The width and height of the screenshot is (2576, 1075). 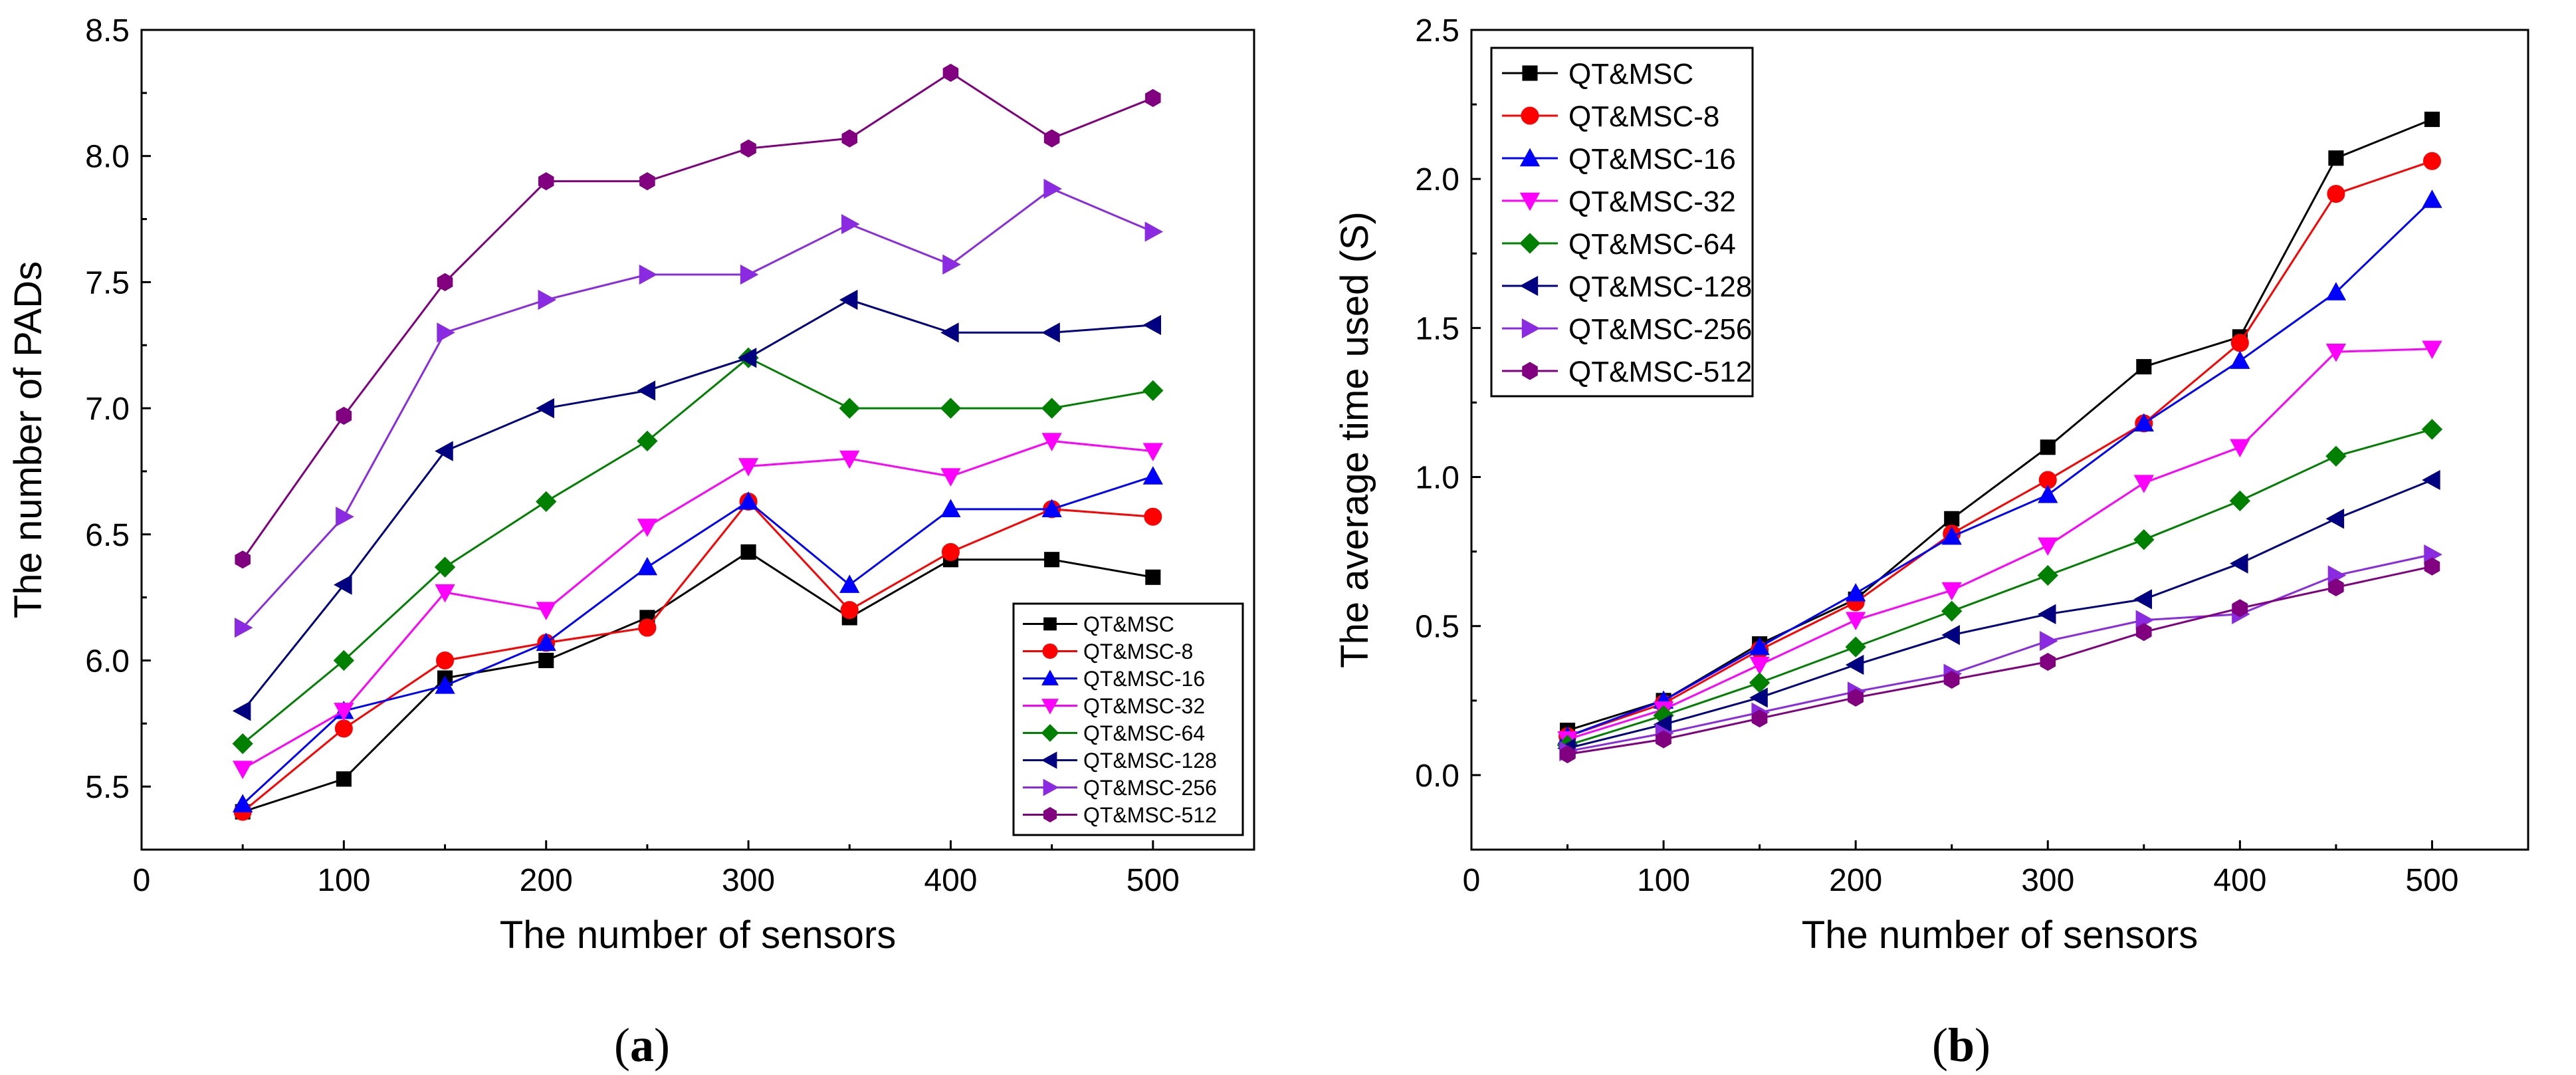 I want to click on legend-label: QT&MSC-512, so click(x=1660, y=372).